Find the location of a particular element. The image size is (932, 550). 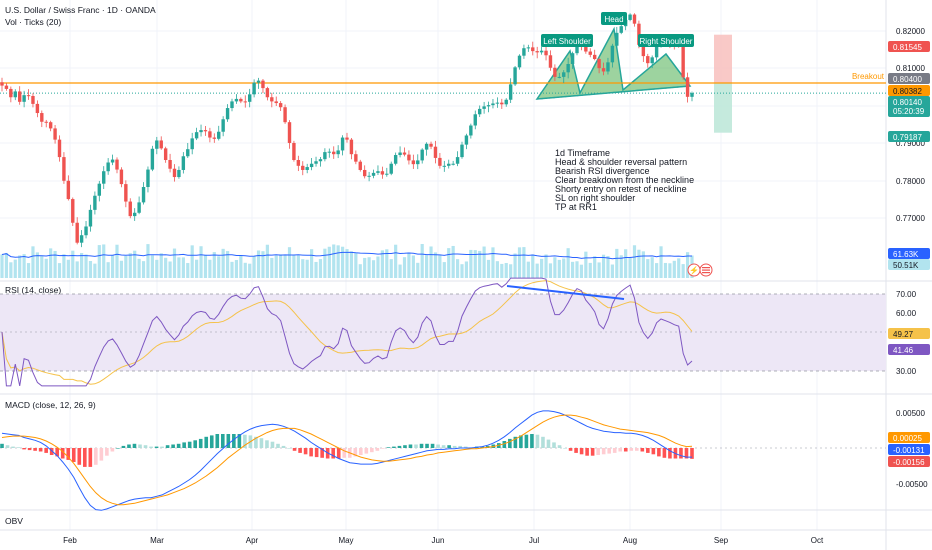

svg-text: 61.63K is located at coordinates (906, 254).